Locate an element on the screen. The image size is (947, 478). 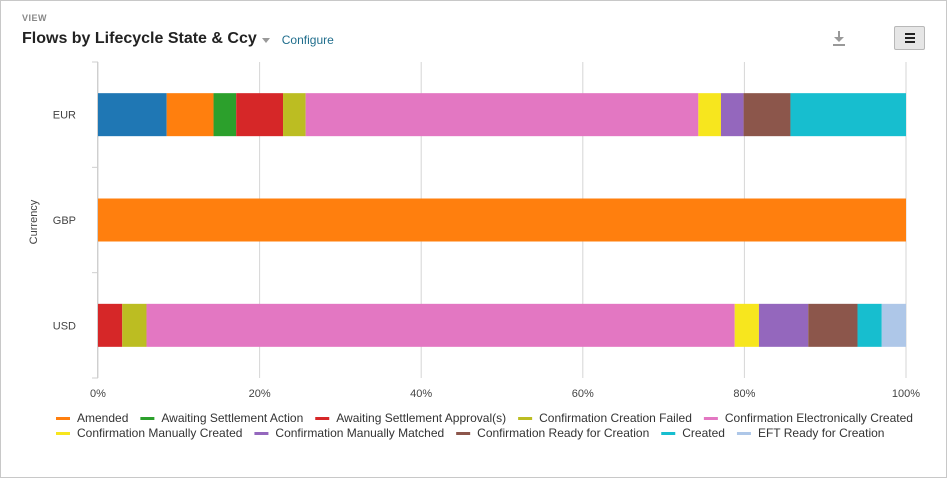
x-tick-label: 100% is located at coordinates (906, 394).